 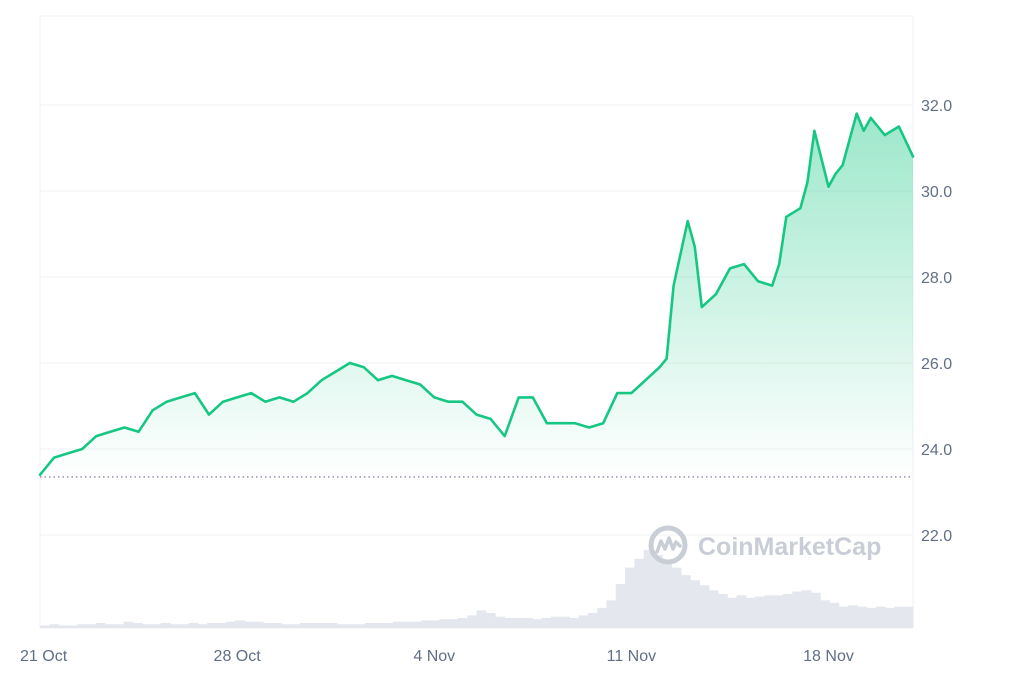 What do you see at coordinates (828, 656) in the screenshot?
I see `x-tick-label: 18 Nov` at bounding box center [828, 656].